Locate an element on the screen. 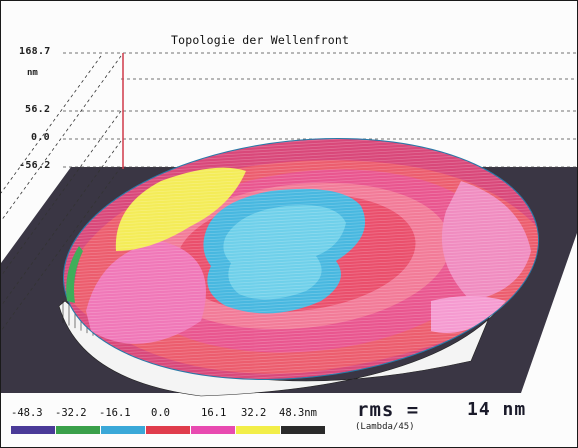 This screenshot has width=578, height=448. perspective-guides is located at coordinates (61, 193).